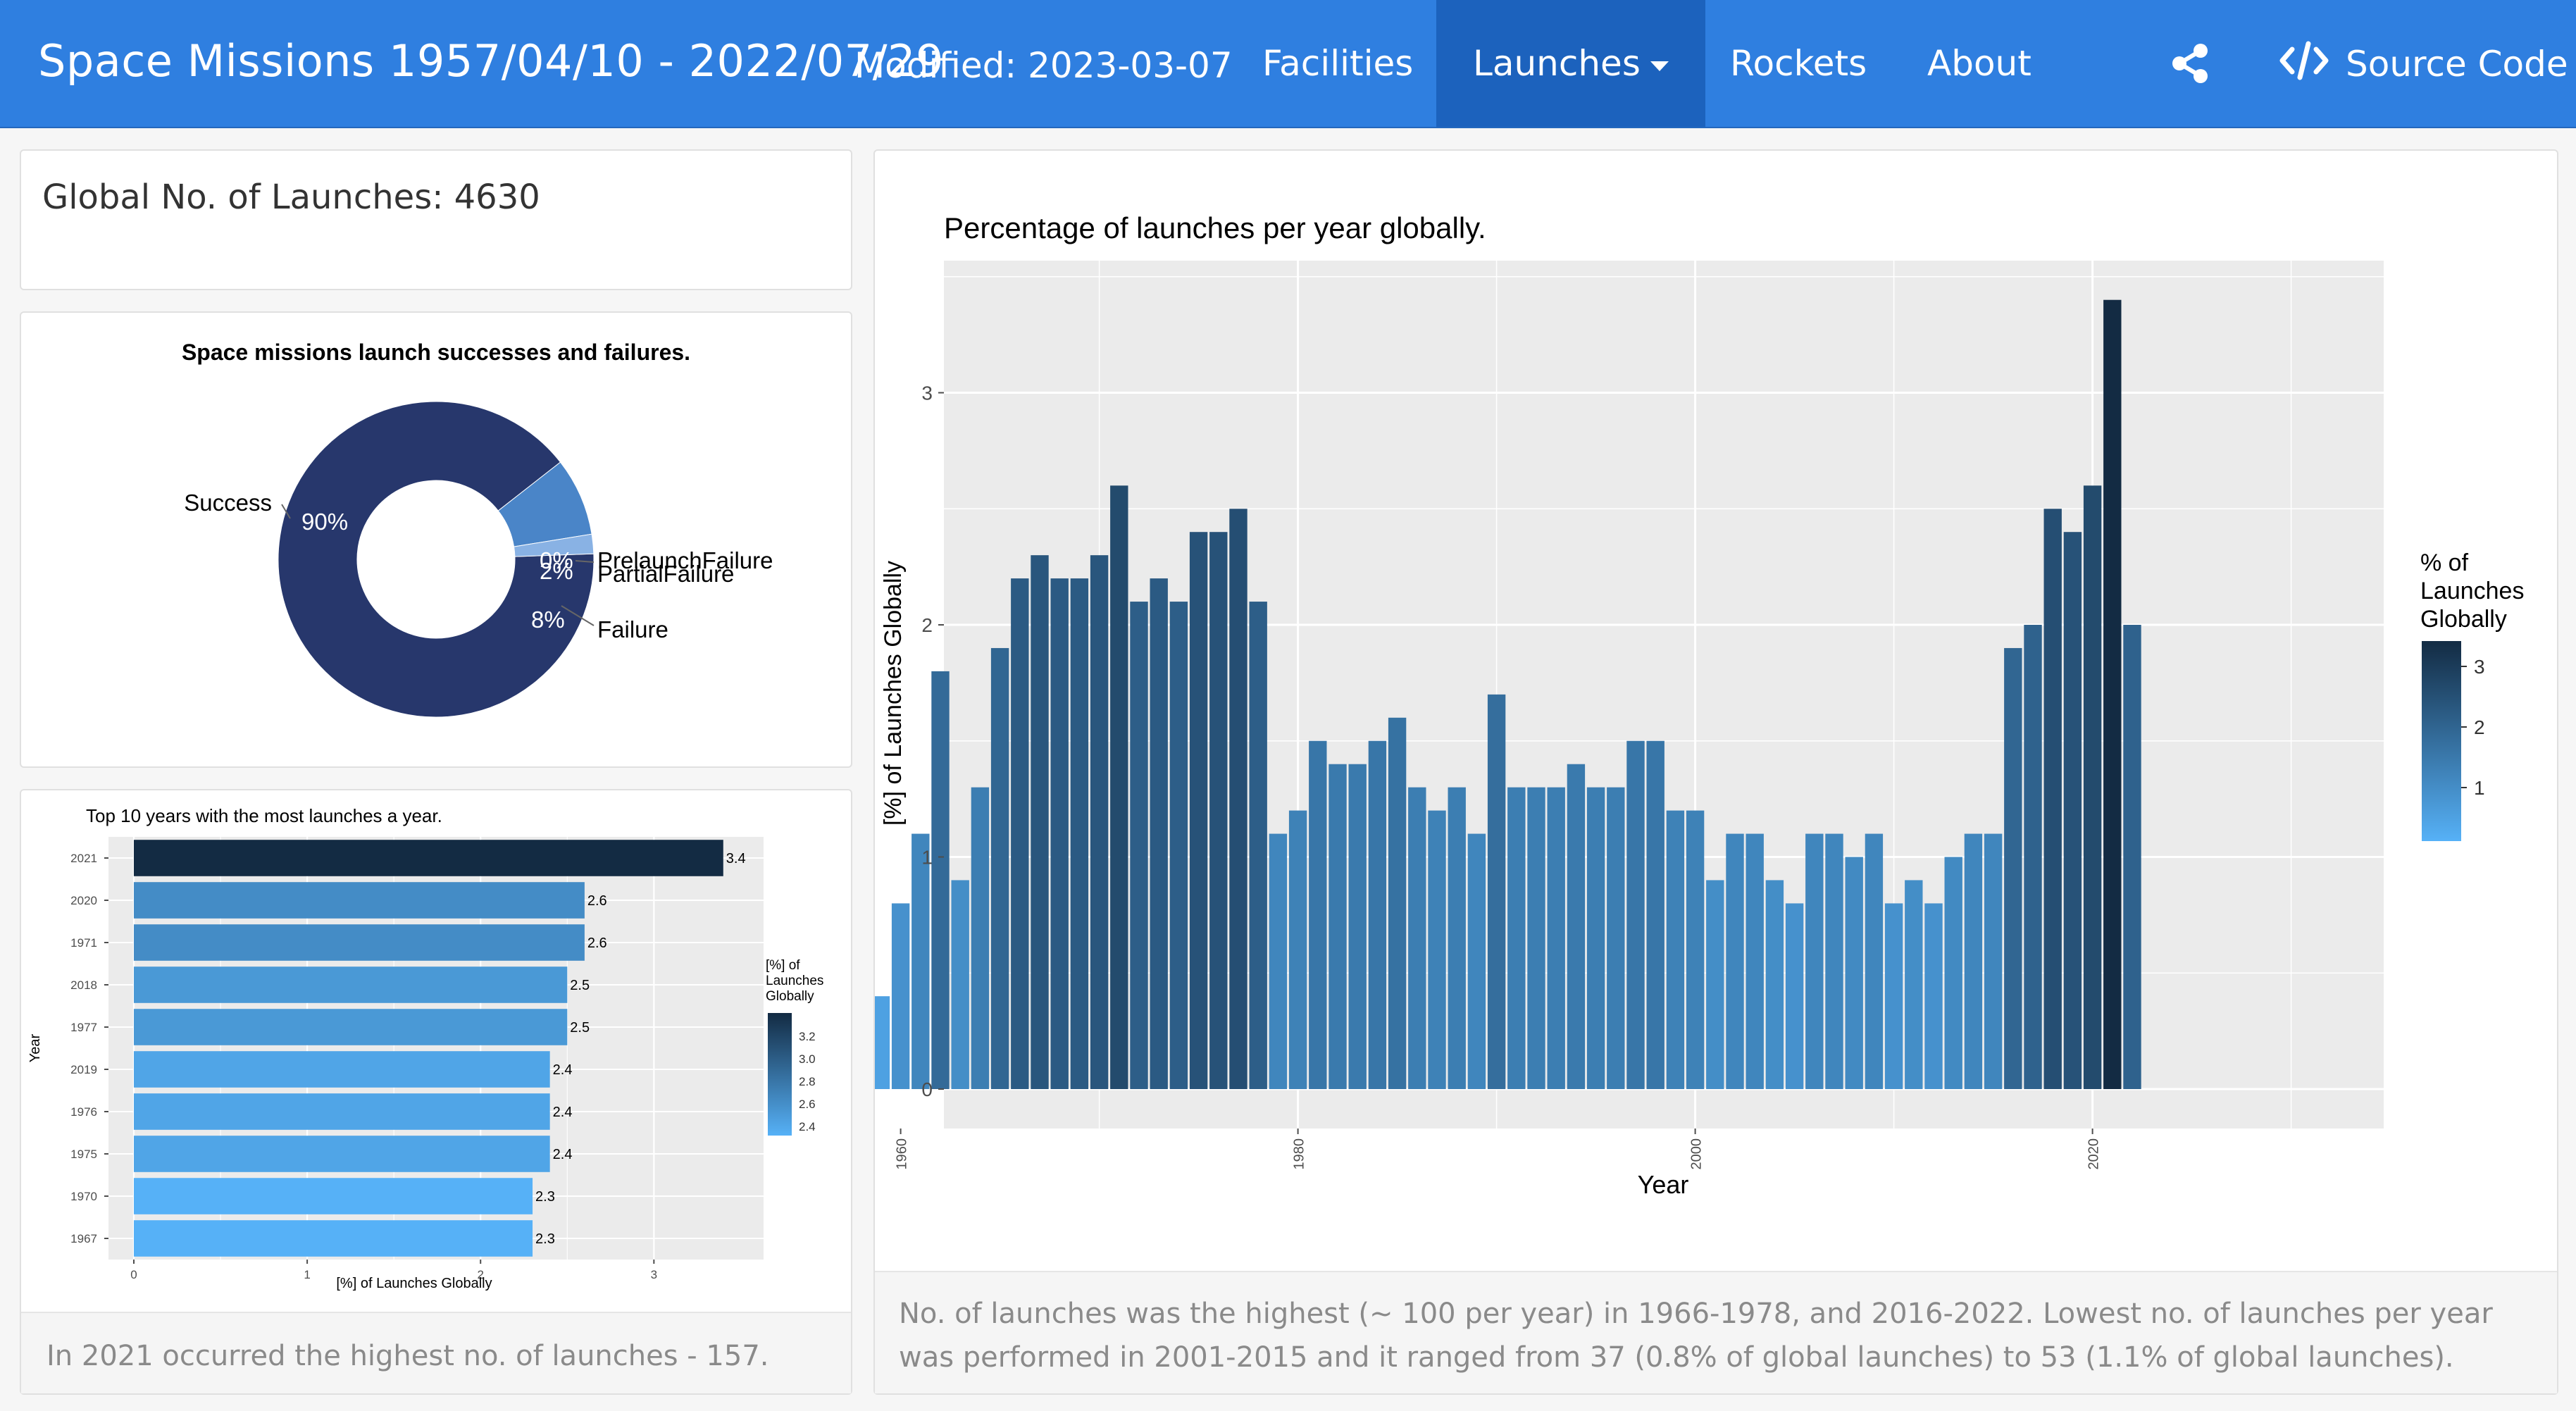  I want to click on top10-y-tick-2018: 2018, so click(83, 985).